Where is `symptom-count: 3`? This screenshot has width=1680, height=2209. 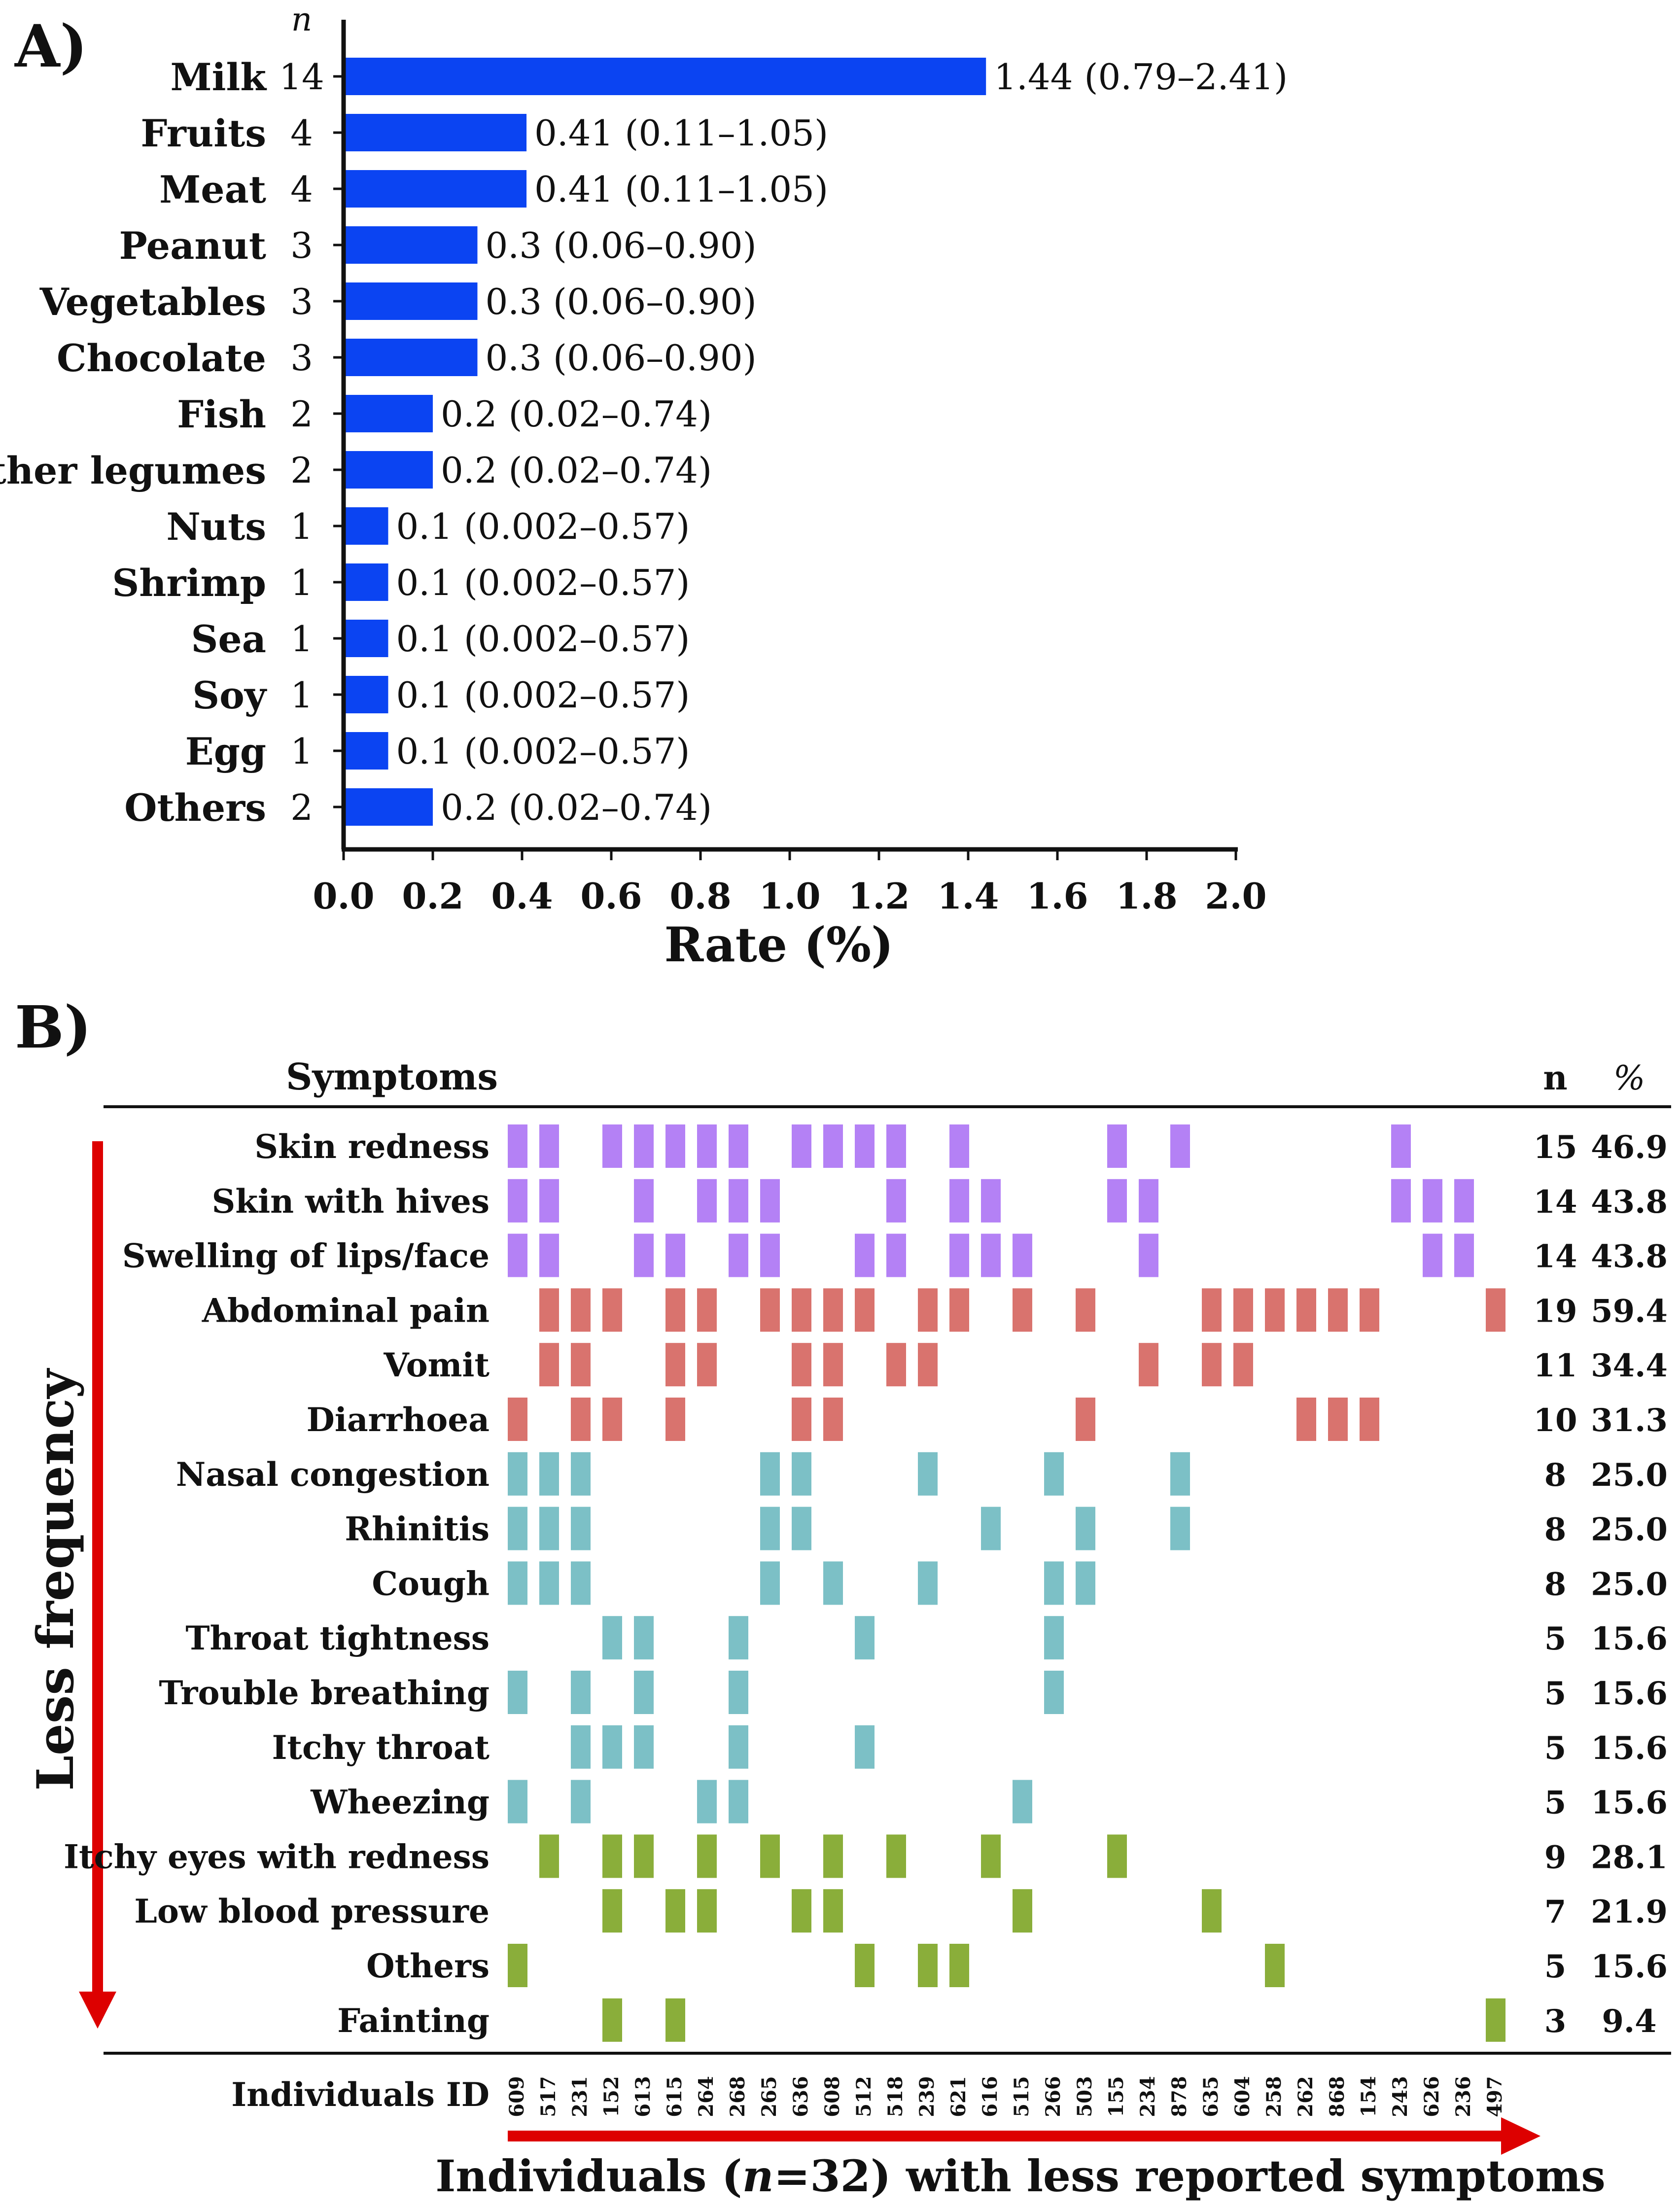 symptom-count: 3 is located at coordinates (1555, 2022).